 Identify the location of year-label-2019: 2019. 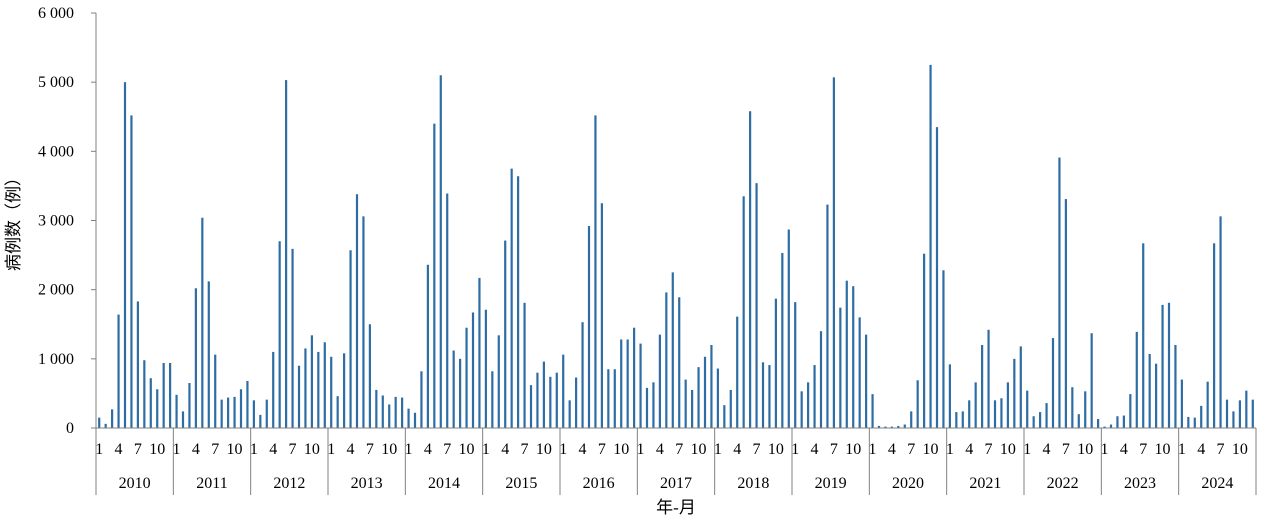
(831, 483).